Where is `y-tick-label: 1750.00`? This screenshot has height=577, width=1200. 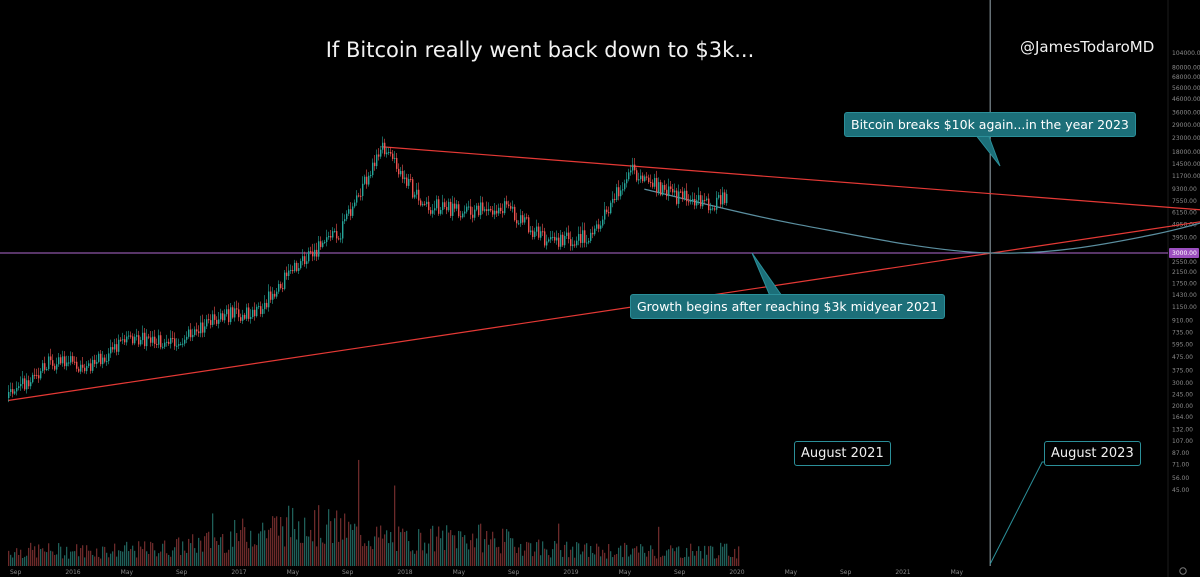 y-tick-label: 1750.00 is located at coordinates (1184, 283).